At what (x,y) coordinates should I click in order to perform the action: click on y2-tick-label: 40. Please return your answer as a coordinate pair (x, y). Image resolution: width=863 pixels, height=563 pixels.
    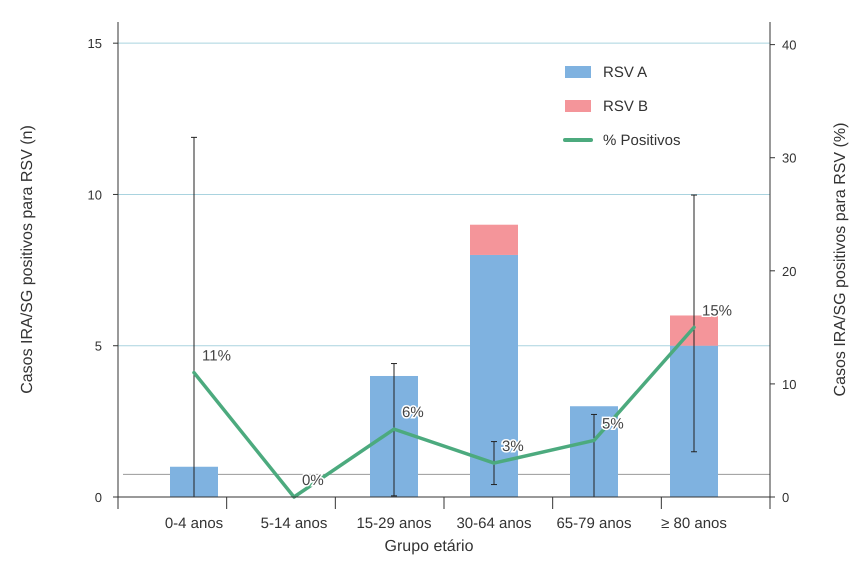
    Looking at the image, I should click on (789, 45).